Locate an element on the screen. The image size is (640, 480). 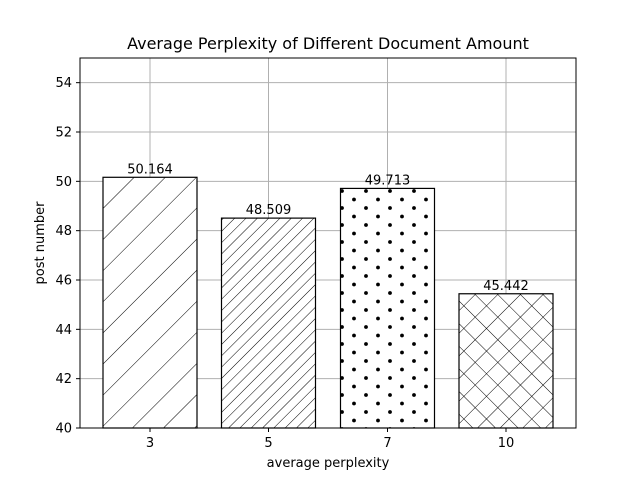
bar-value-label: 48.509 is located at coordinates (269, 210).